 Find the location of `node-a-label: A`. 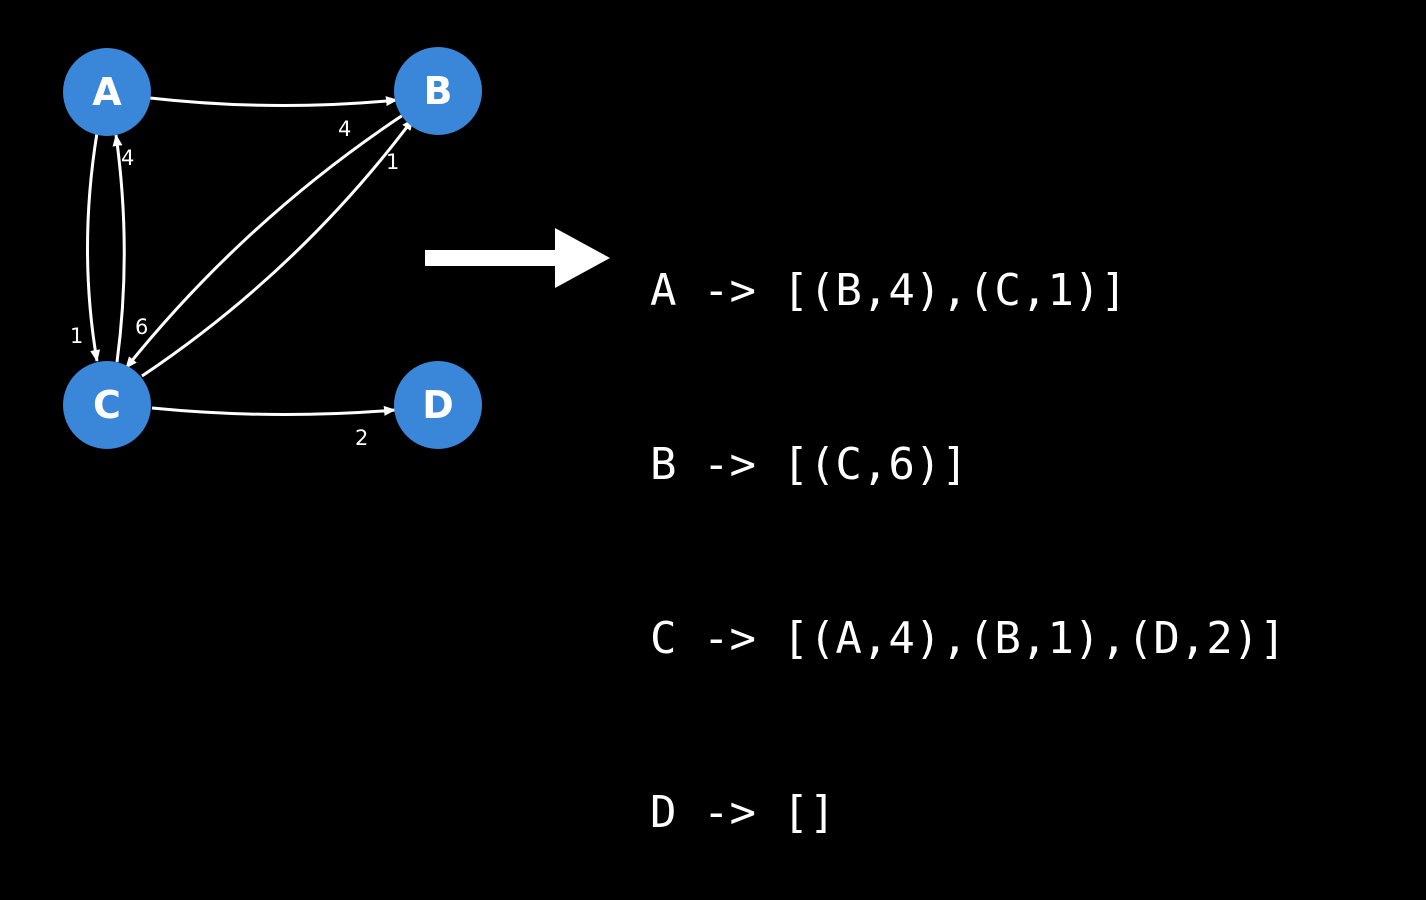

node-a-label: A is located at coordinates (107, 92).